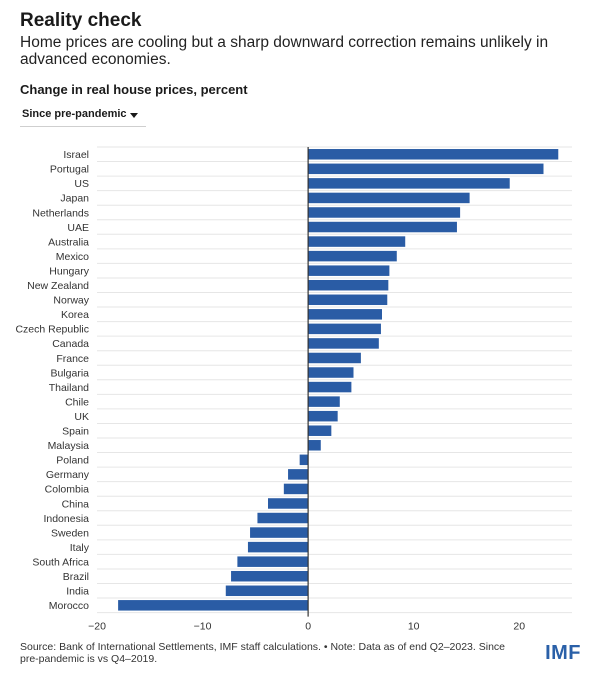 The image size is (603, 680). I want to click on category-label: Poland, so click(72, 461).